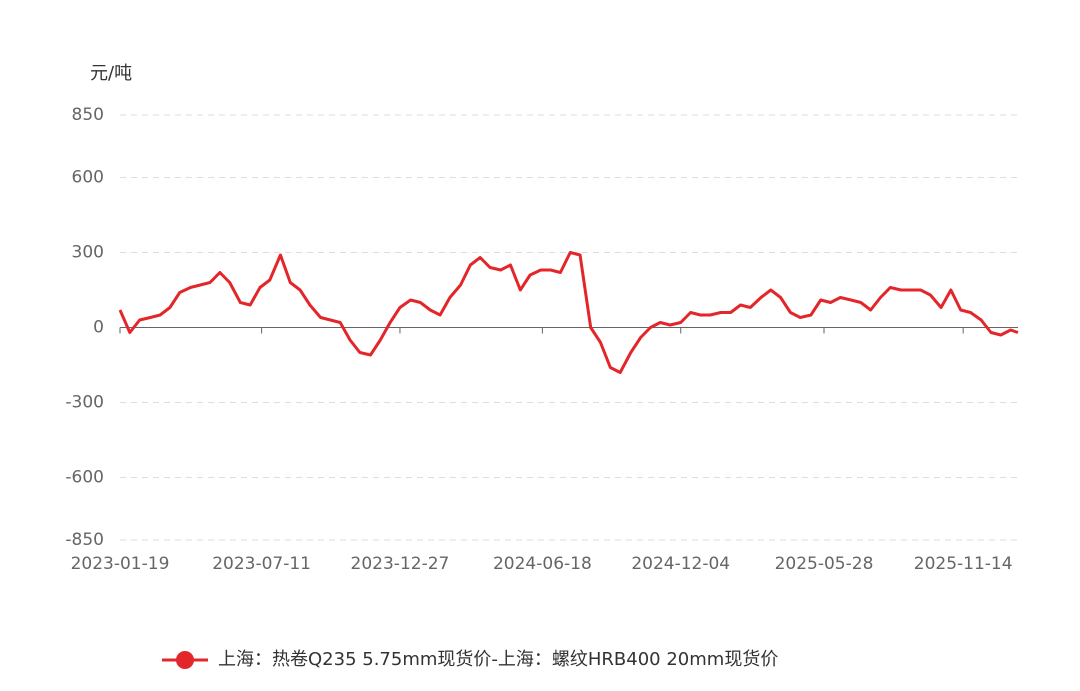 This screenshot has height=691, width=1080. What do you see at coordinates (400, 564) in the screenshot?
I see `x-tick-label: 2023-12-27` at bounding box center [400, 564].